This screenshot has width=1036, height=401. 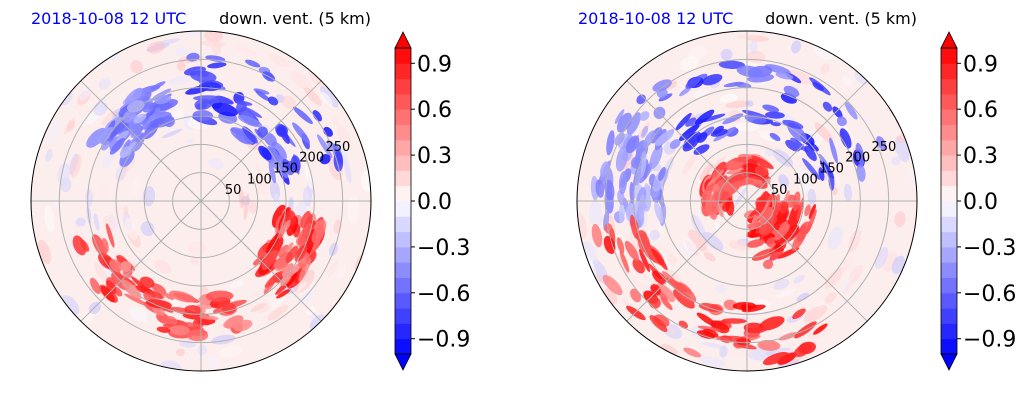 What do you see at coordinates (841, 18) in the screenshot?
I see `panel-right-title-variable: down. vent. (5 km)` at bounding box center [841, 18].